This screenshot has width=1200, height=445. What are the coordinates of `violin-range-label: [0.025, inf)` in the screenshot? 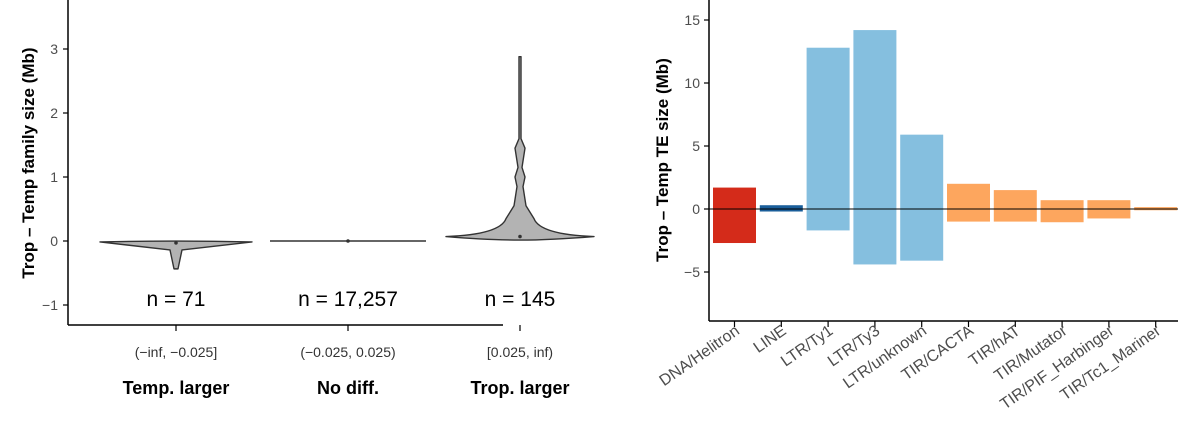 It's located at (520, 352).